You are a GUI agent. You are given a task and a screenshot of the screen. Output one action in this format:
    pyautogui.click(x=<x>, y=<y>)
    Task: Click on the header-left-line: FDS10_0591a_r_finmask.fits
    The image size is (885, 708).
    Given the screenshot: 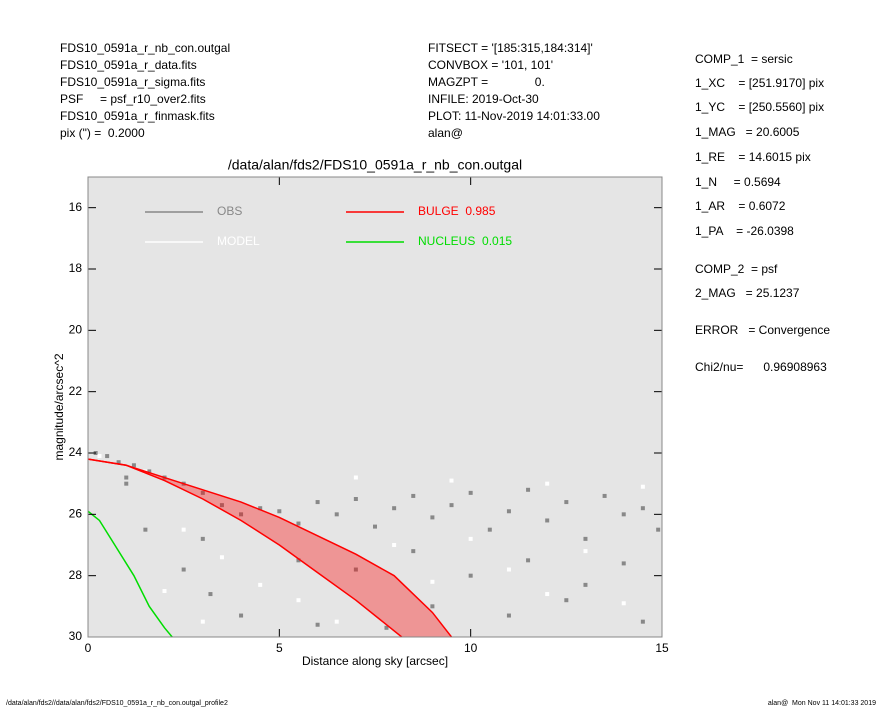 What is the action you would take?
    pyautogui.click(x=137, y=116)
    